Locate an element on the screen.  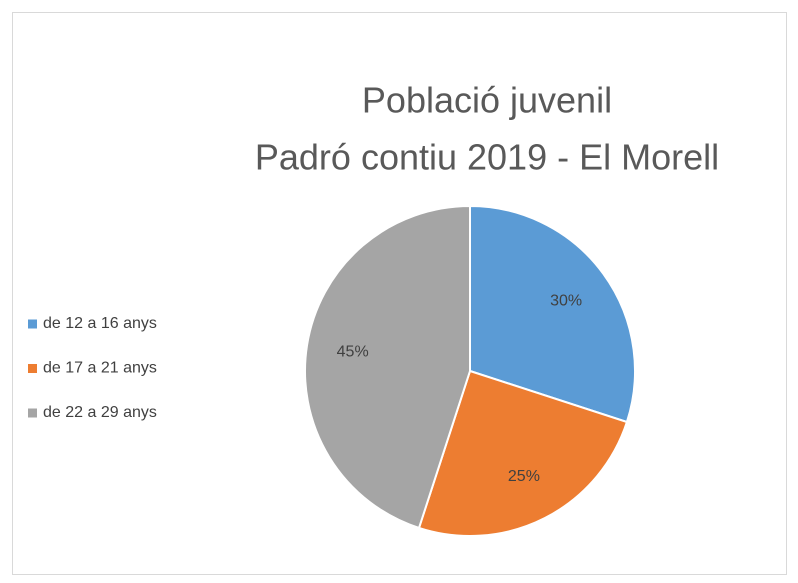
data-label: 30% is located at coordinates (566, 300).